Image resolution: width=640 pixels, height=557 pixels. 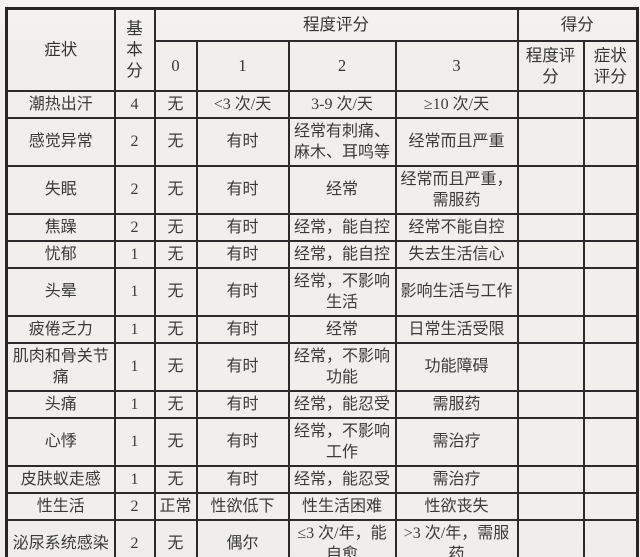 I want to click on table-row: 失眠 2 无有时 经常 经常而且严重，需服药, so click(x=322, y=189).